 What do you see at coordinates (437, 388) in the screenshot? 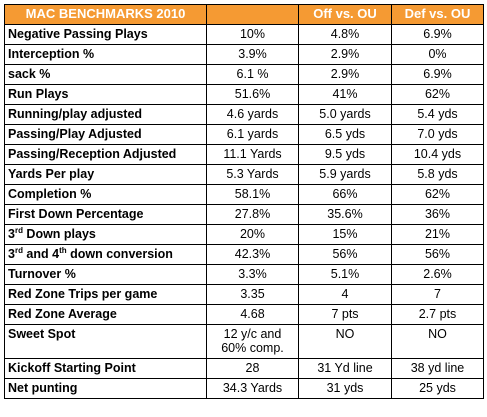
I see `cell-def-vs-ou: 25 yds` at bounding box center [437, 388].